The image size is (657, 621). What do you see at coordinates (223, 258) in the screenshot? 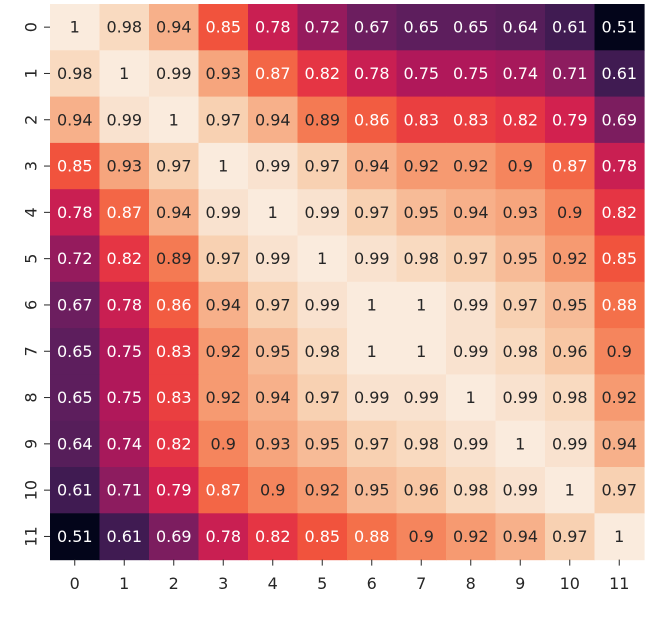
I see `cell-value-5-3: 0.97` at bounding box center [223, 258].